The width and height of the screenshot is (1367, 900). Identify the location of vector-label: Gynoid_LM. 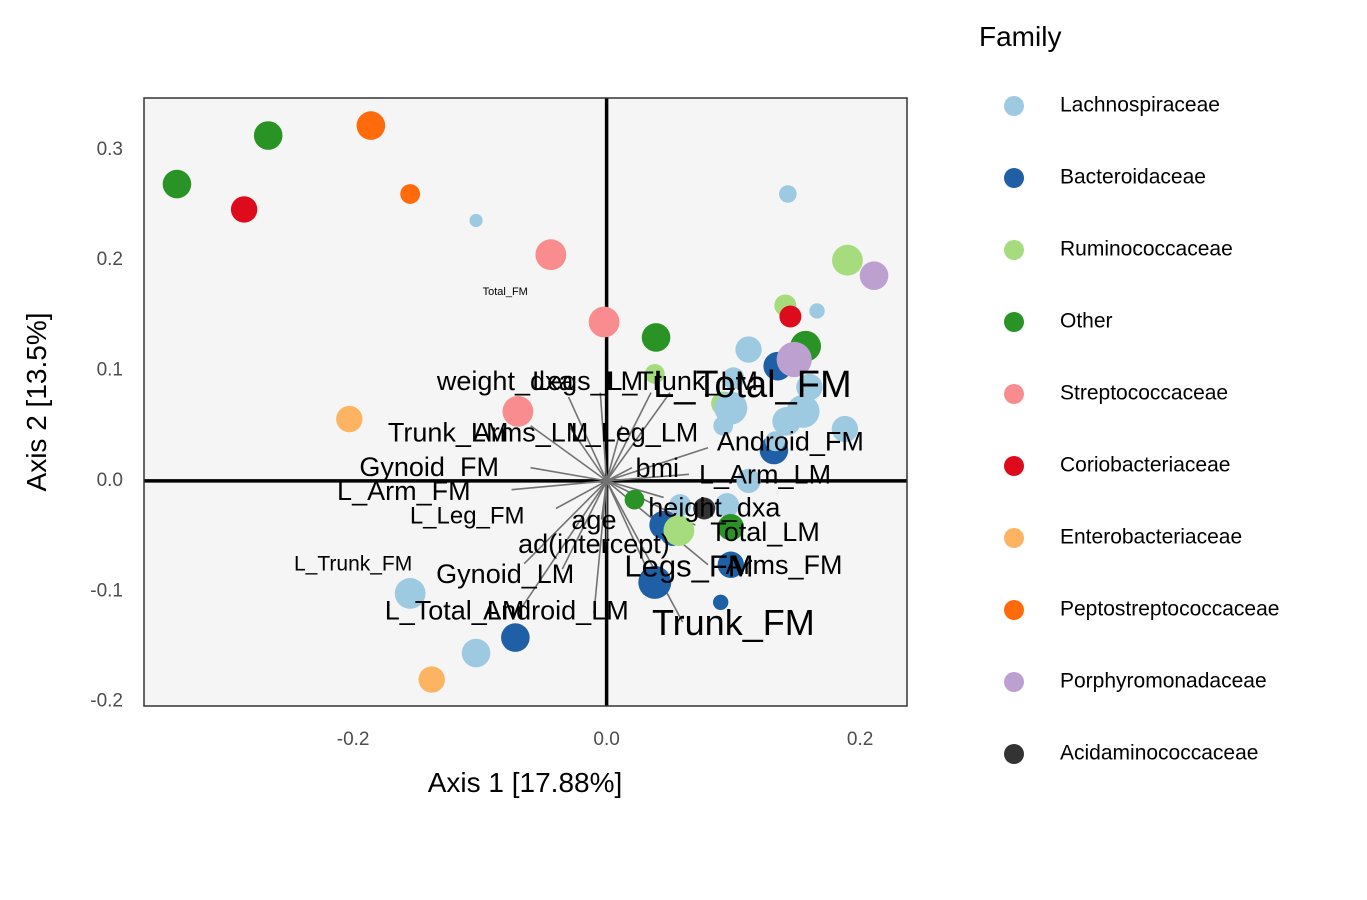
(505, 574).